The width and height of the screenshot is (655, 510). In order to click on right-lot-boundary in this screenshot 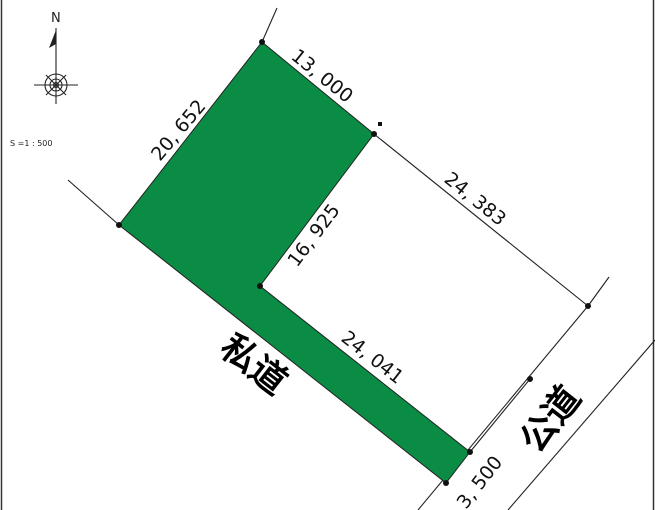, I will do `click(481, 220)`.